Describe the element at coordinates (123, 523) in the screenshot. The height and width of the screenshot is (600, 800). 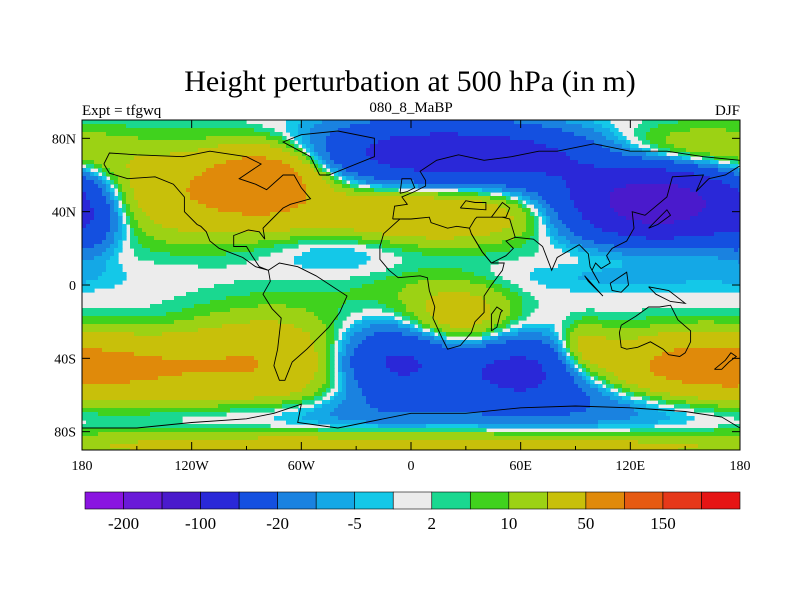
I see `colorbar-tick-label: -200` at that location.